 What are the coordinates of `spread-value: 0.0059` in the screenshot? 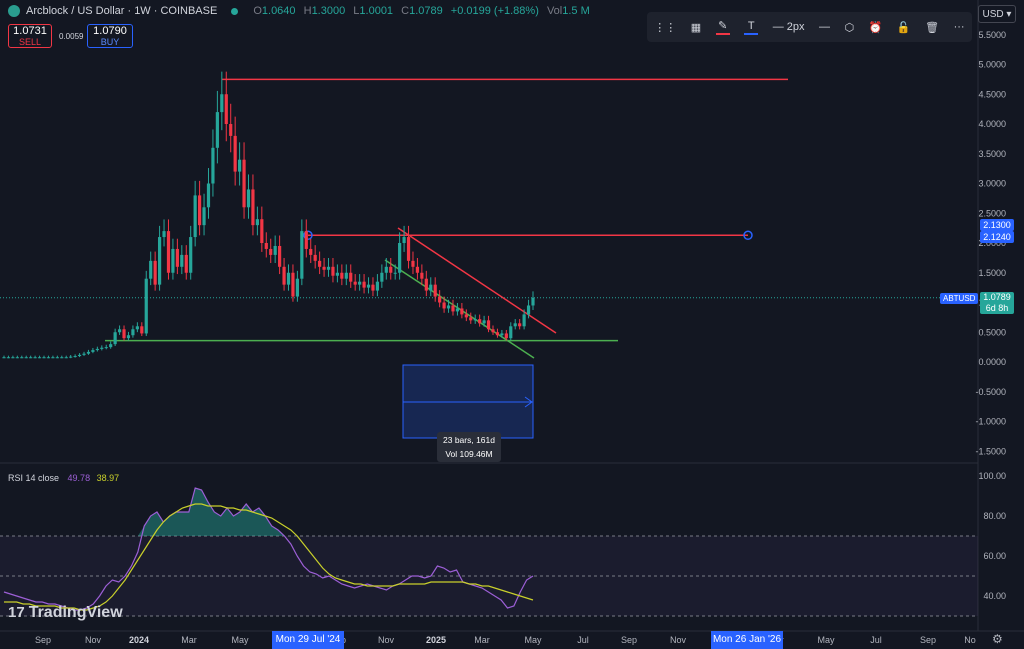 It's located at (71, 36).